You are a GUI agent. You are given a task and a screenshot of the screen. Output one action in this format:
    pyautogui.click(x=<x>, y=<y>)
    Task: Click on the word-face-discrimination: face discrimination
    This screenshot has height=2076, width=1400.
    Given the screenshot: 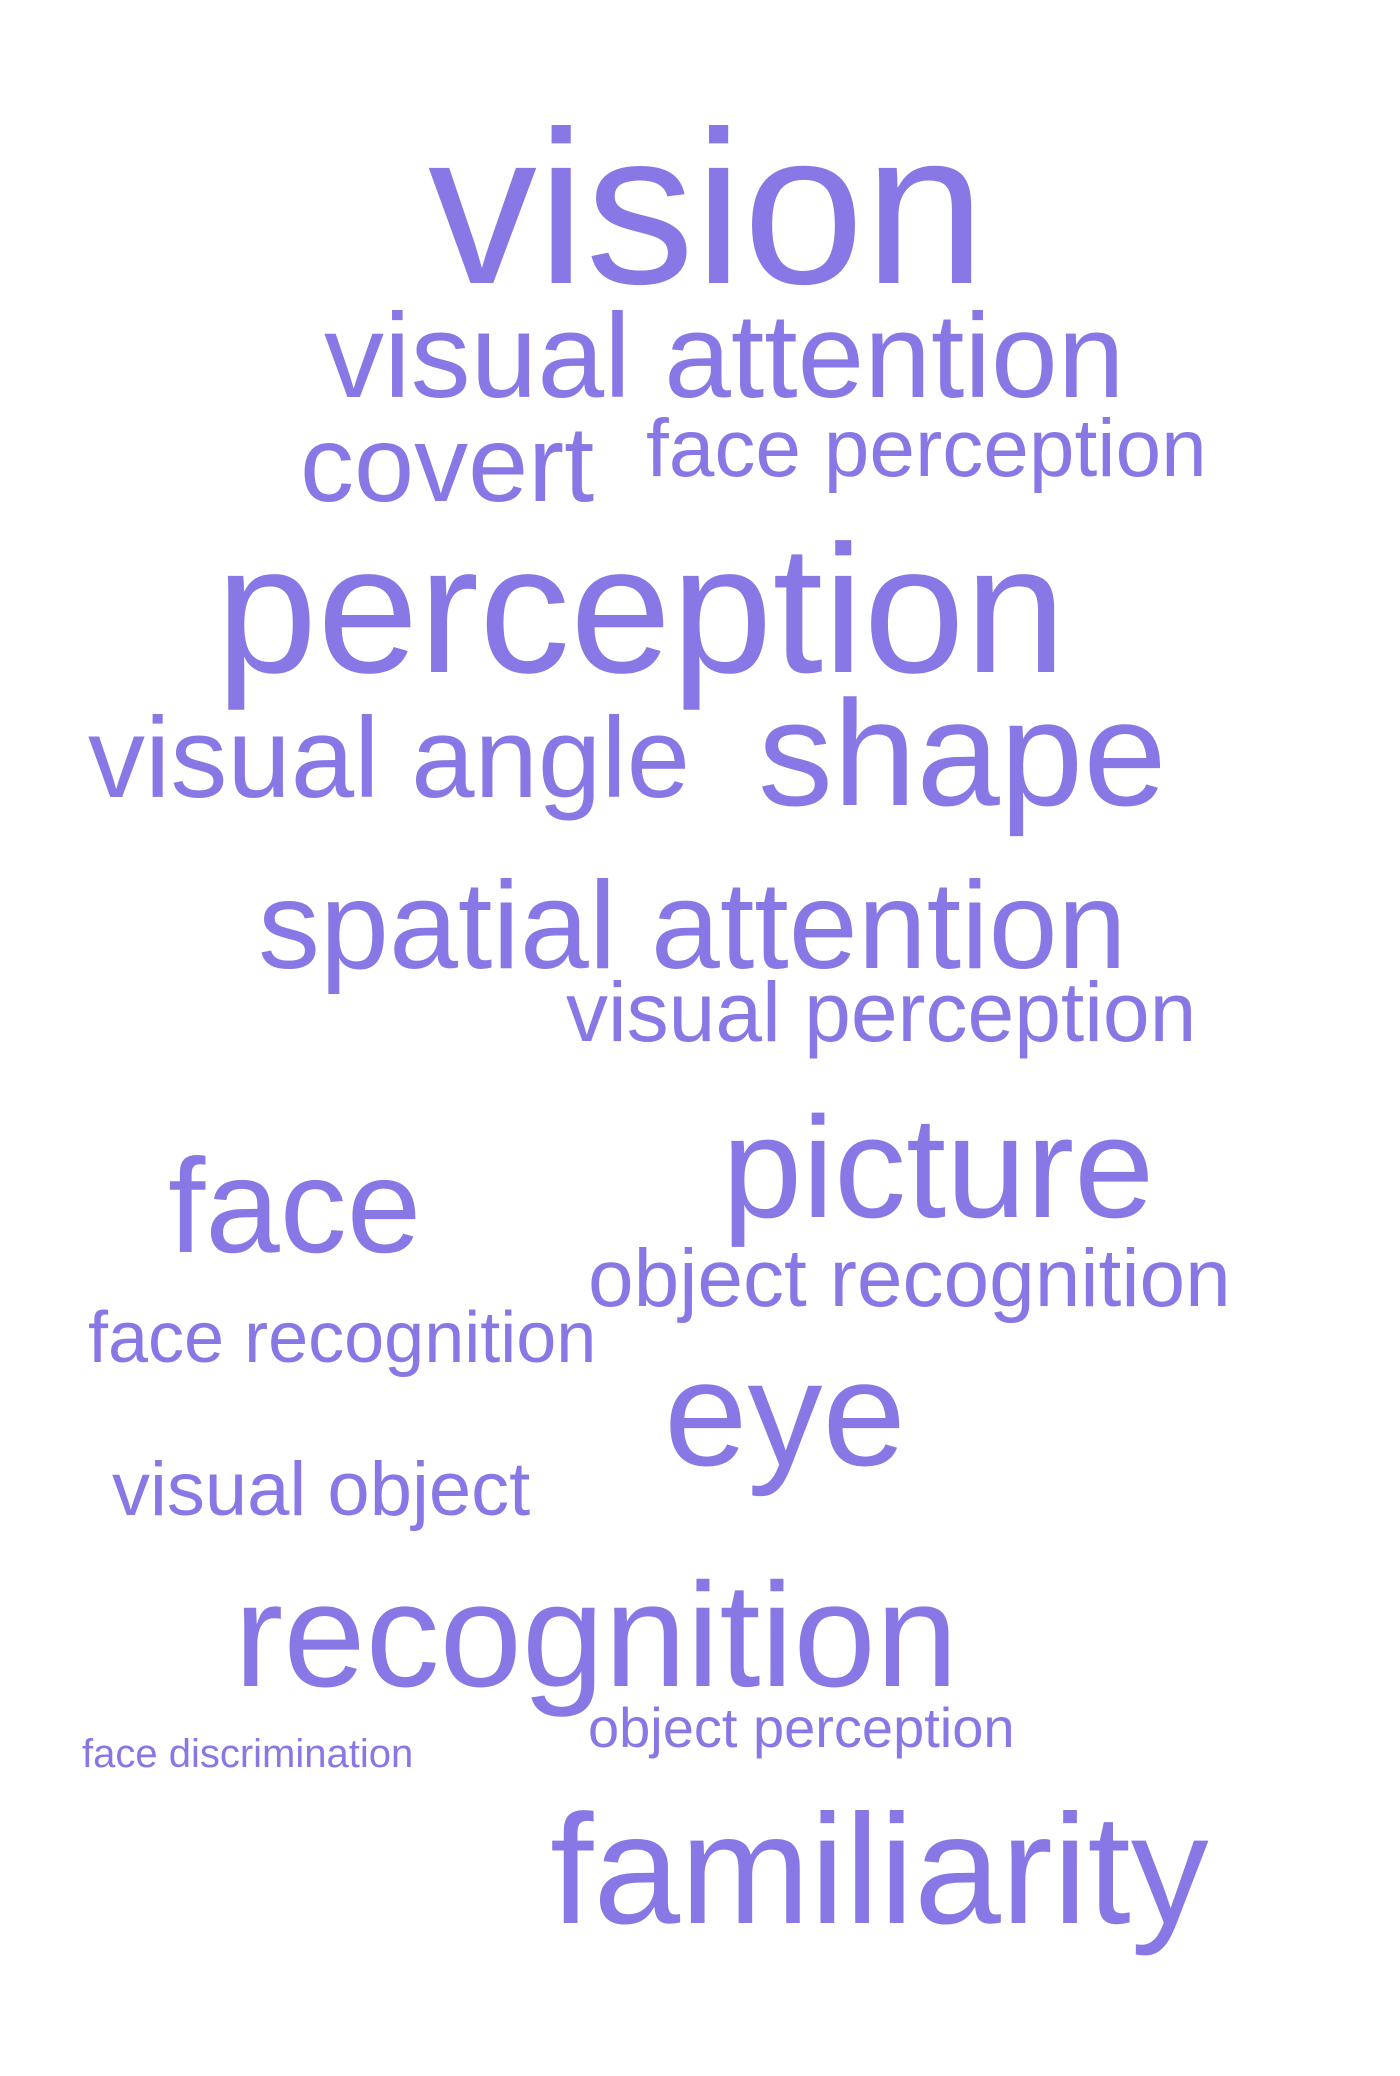 What is the action you would take?
    pyautogui.click(x=248, y=1754)
    